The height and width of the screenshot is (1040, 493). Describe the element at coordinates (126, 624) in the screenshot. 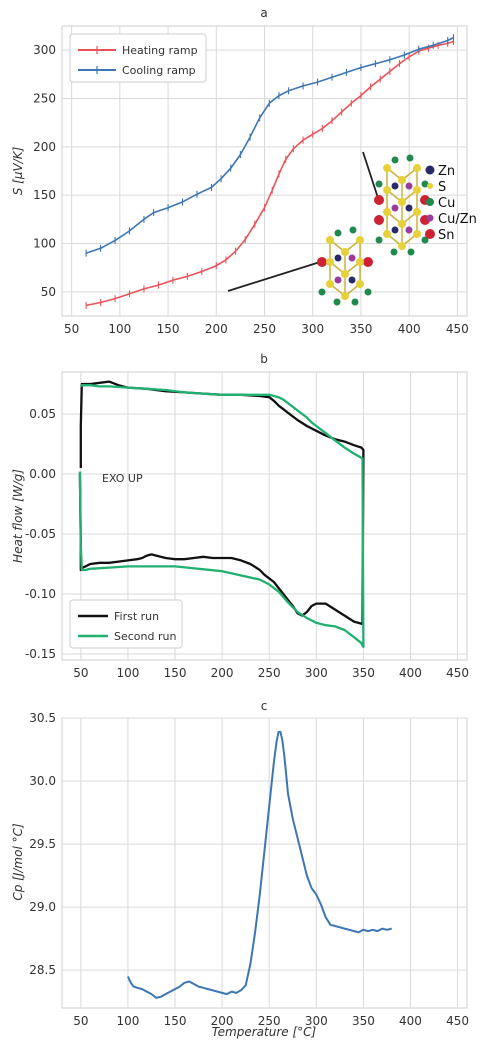

I see `legend-b: First run Second run` at that location.